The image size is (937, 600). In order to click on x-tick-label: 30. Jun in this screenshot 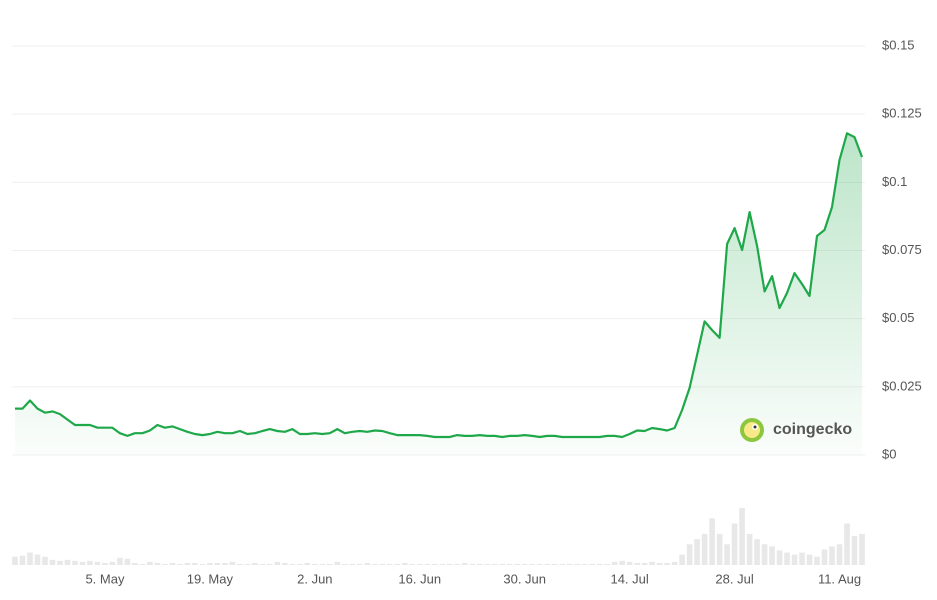, I will do `click(524, 578)`.